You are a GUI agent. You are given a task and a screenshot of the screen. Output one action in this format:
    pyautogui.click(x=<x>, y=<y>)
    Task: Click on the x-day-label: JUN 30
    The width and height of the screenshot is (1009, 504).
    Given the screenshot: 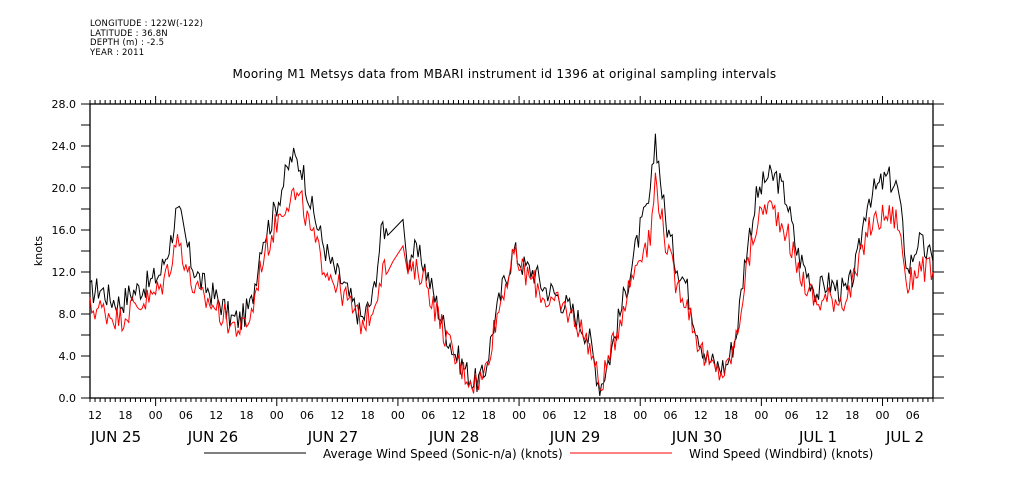 What is the action you would take?
    pyautogui.click(x=696, y=437)
    